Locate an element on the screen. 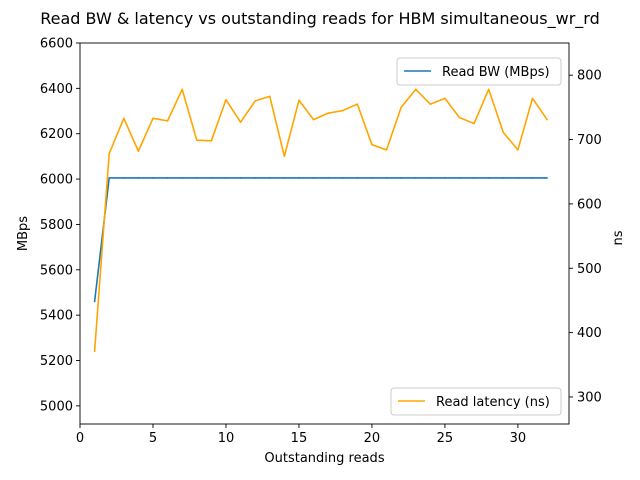 Image resolution: width=640 pixels, height=480 pixels. x-axis-ticks: 0 5 10 15 20 25 30 is located at coordinates (301, 435).